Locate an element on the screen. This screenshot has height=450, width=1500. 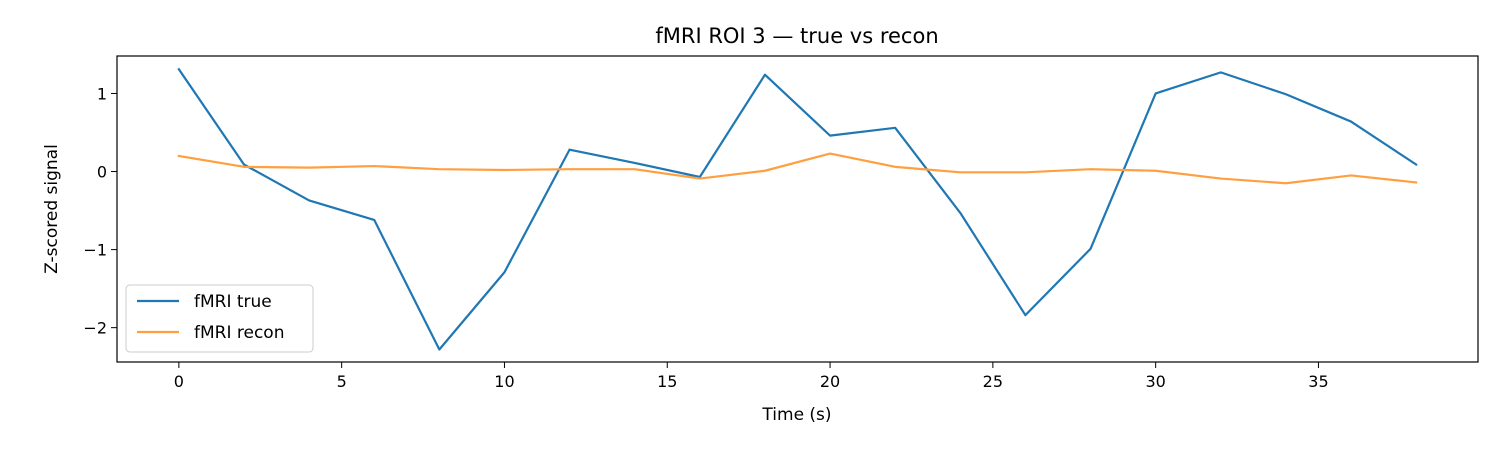
y-tick-label: −2 is located at coordinates (95, 328).